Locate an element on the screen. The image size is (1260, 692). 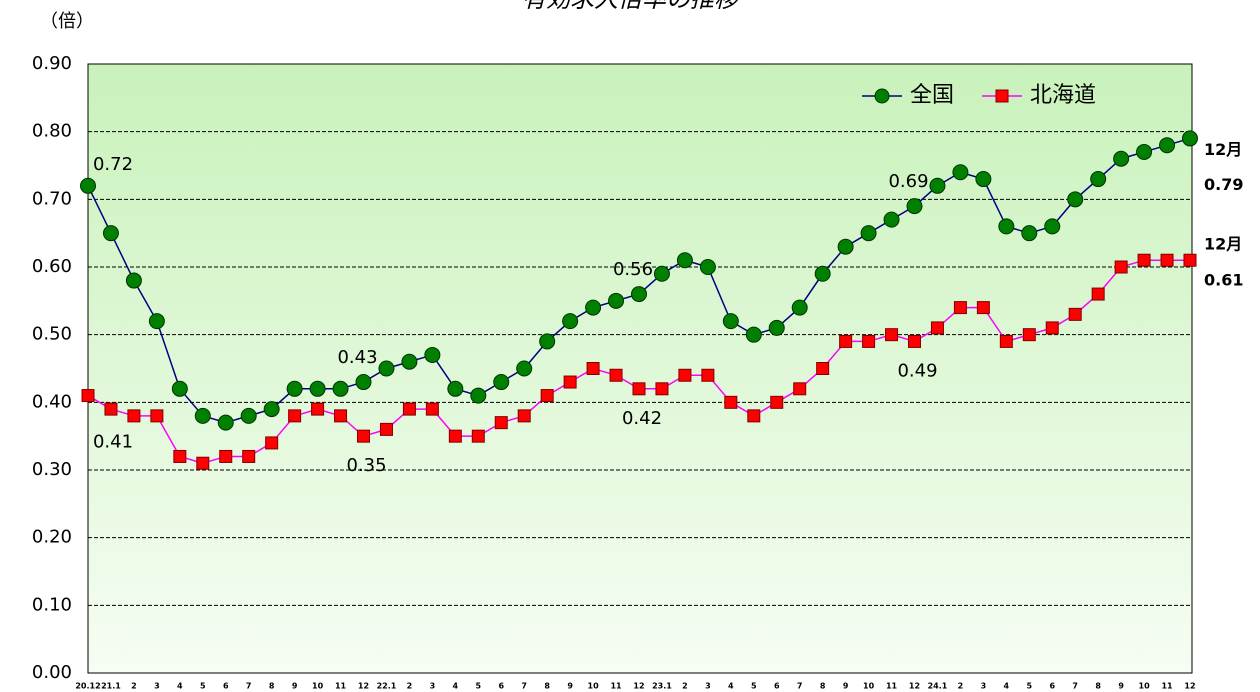
y-tick-label: 0.90 is located at coordinates (52, 63).